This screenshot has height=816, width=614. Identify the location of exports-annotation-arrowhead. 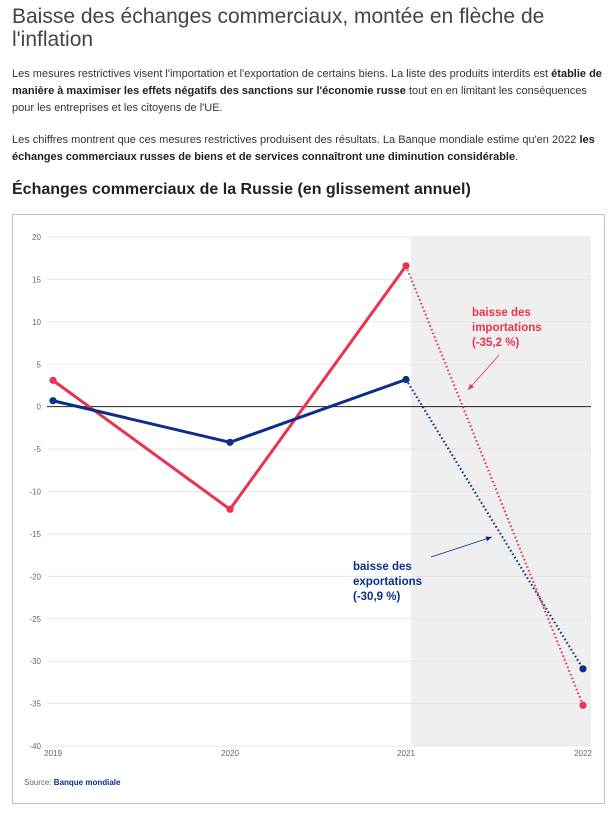
(488, 539).